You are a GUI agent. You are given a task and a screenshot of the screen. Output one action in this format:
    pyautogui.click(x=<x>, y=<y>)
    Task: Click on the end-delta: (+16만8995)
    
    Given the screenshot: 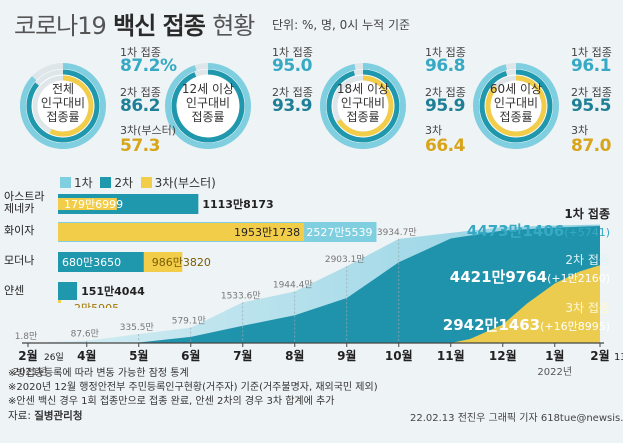 What is the action you would take?
    pyautogui.click(x=575, y=326)
    